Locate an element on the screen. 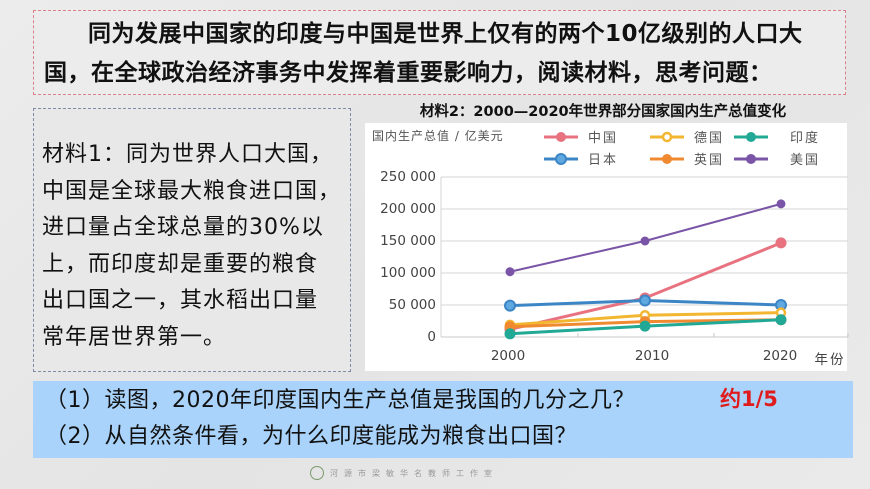 This screenshot has width=870, height=489. intro-line-1: 同为发展中国家的印度与中国是世界上仅有的两个10亿级别的人口大 is located at coordinates (445, 34).